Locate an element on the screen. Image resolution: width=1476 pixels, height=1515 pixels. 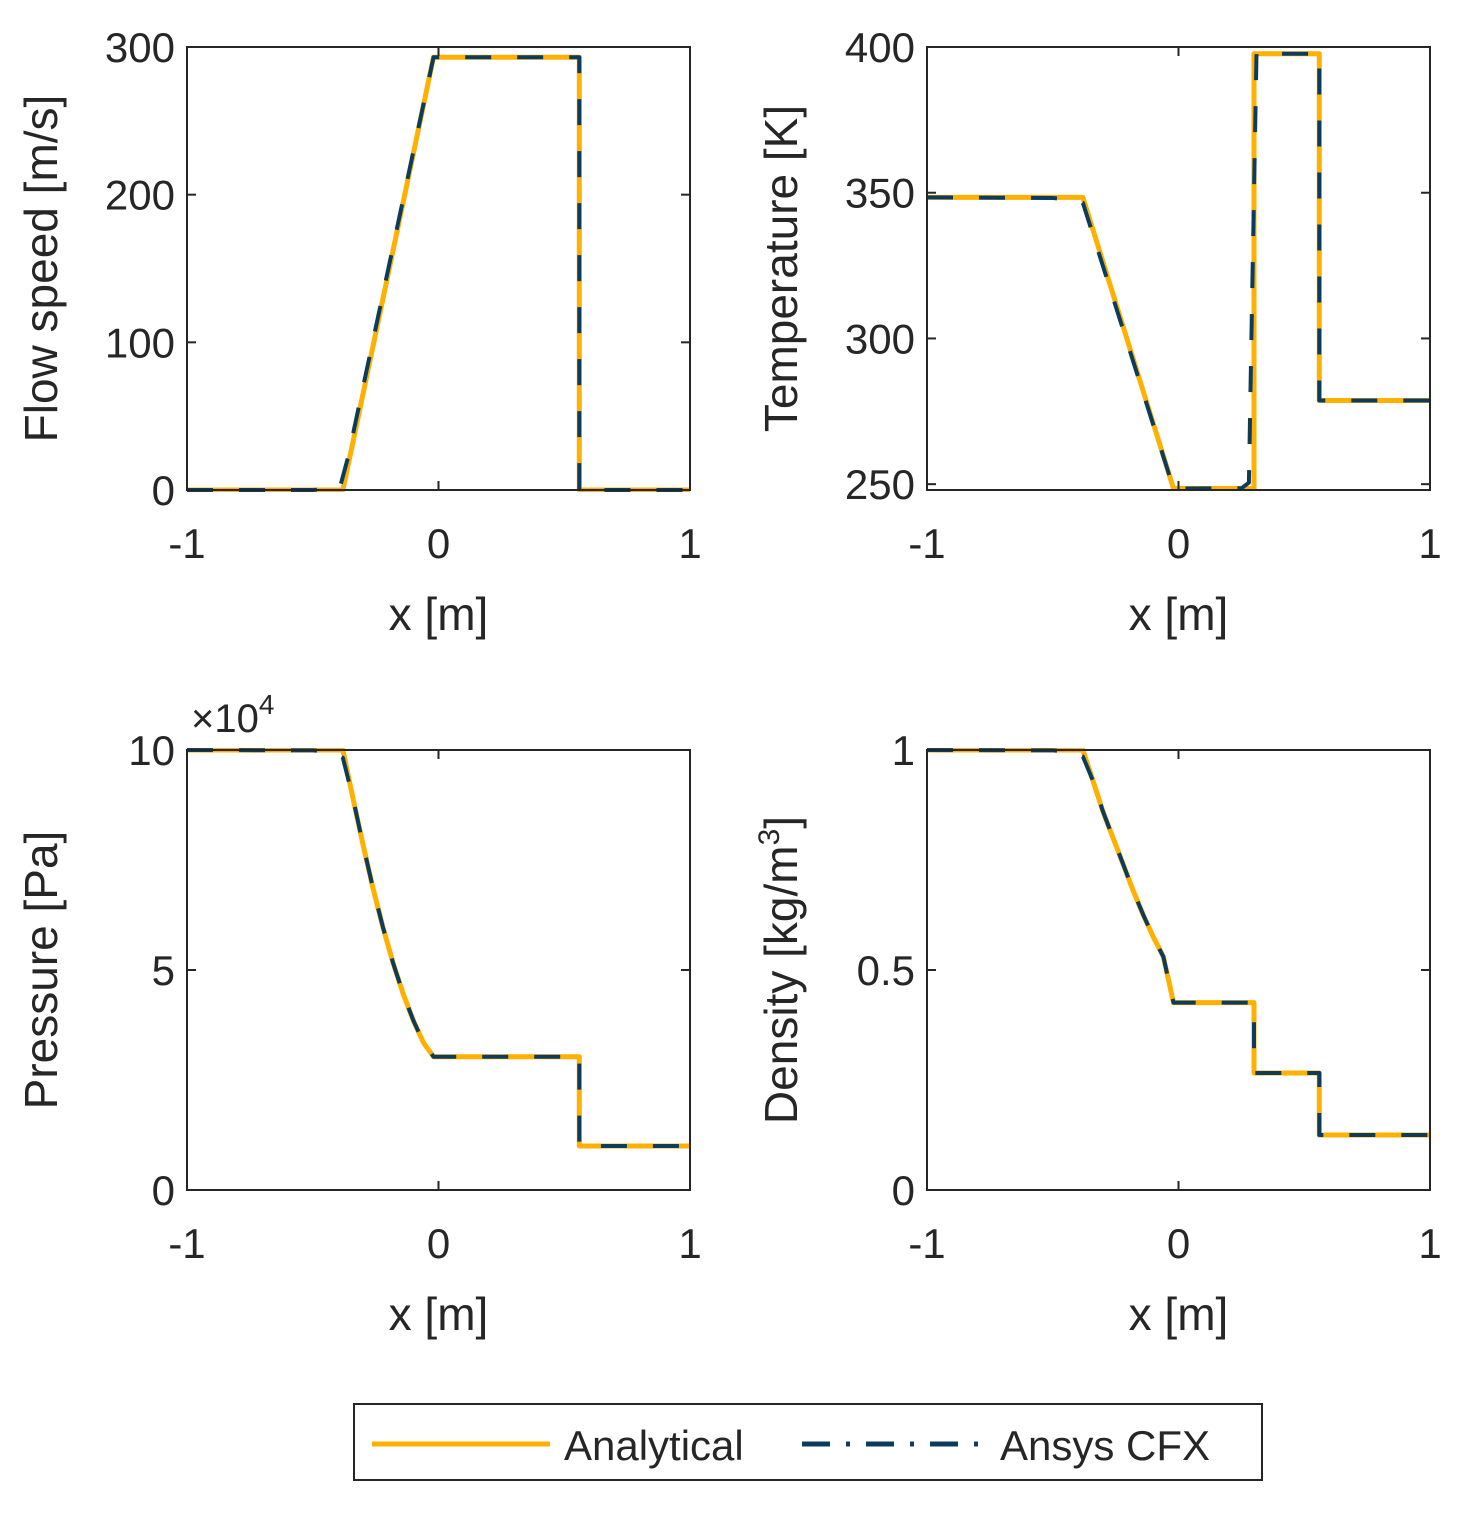
legend: Analytical Ansys CFX is located at coordinates (808, 1442).